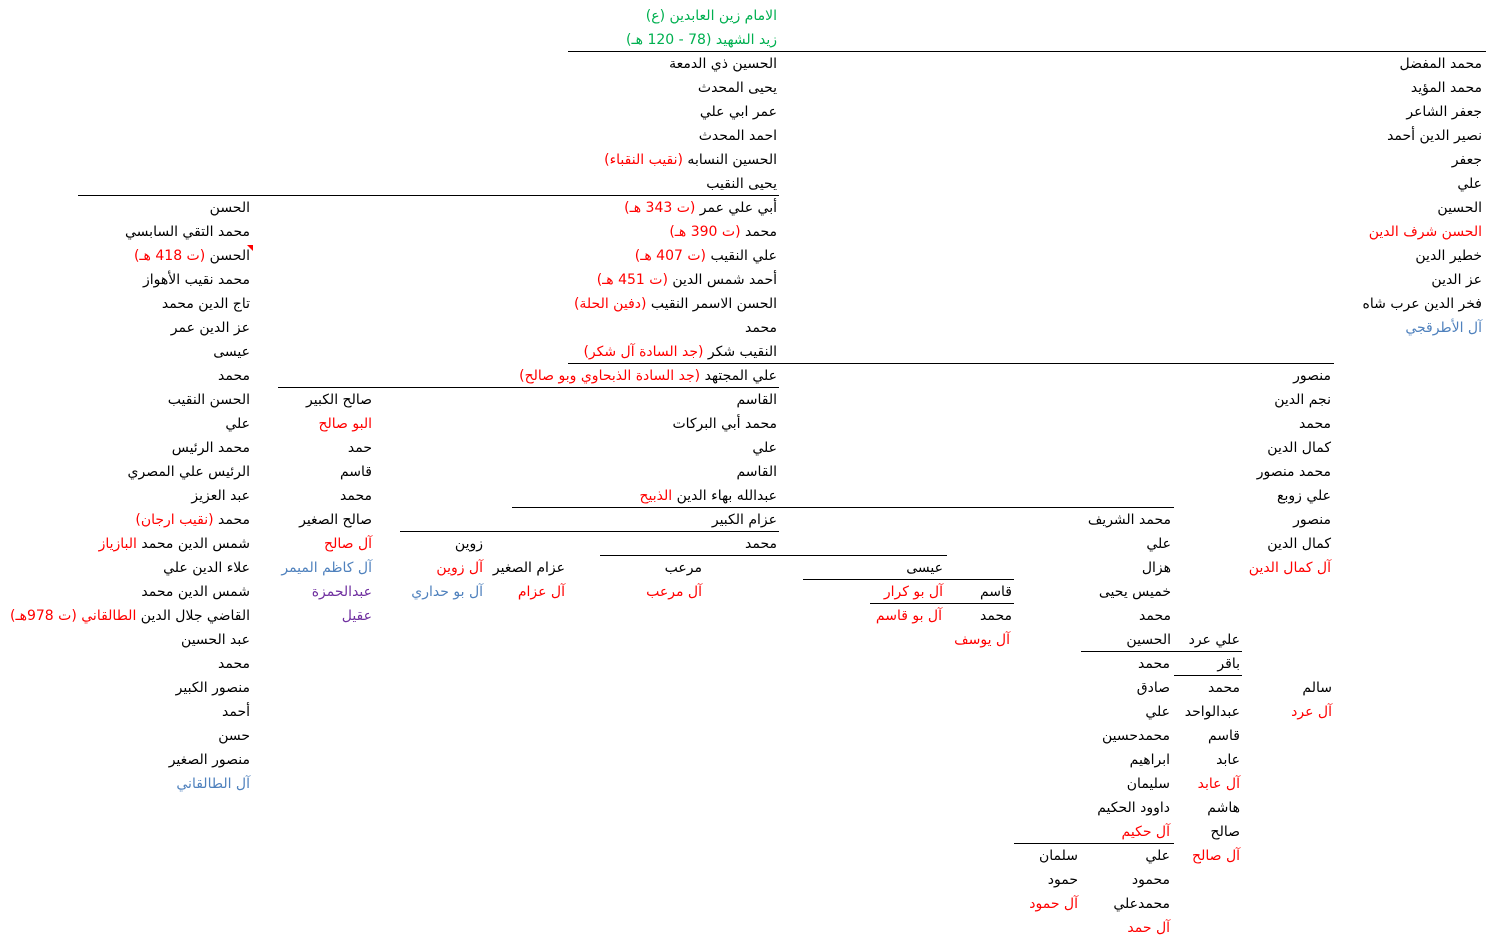 Image resolution: width=1499 pixels, height=947 pixels. What do you see at coordinates (169, 256) in the screenshot?
I see `name-segment: (ت 418 هـ)` at bounding box center [169, 256].